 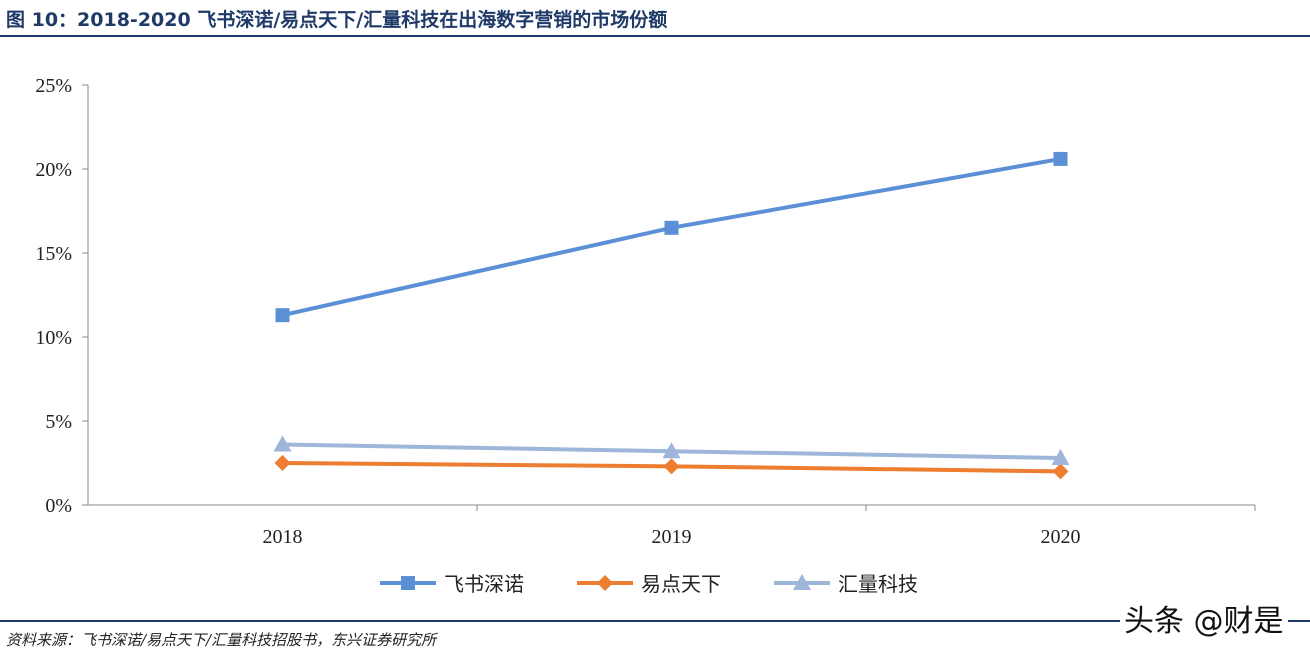 What do you see at coordinates (1061, 537) in the screenshot?
I see `x-tick-label: 2020` at bounding box center [1061, 537].